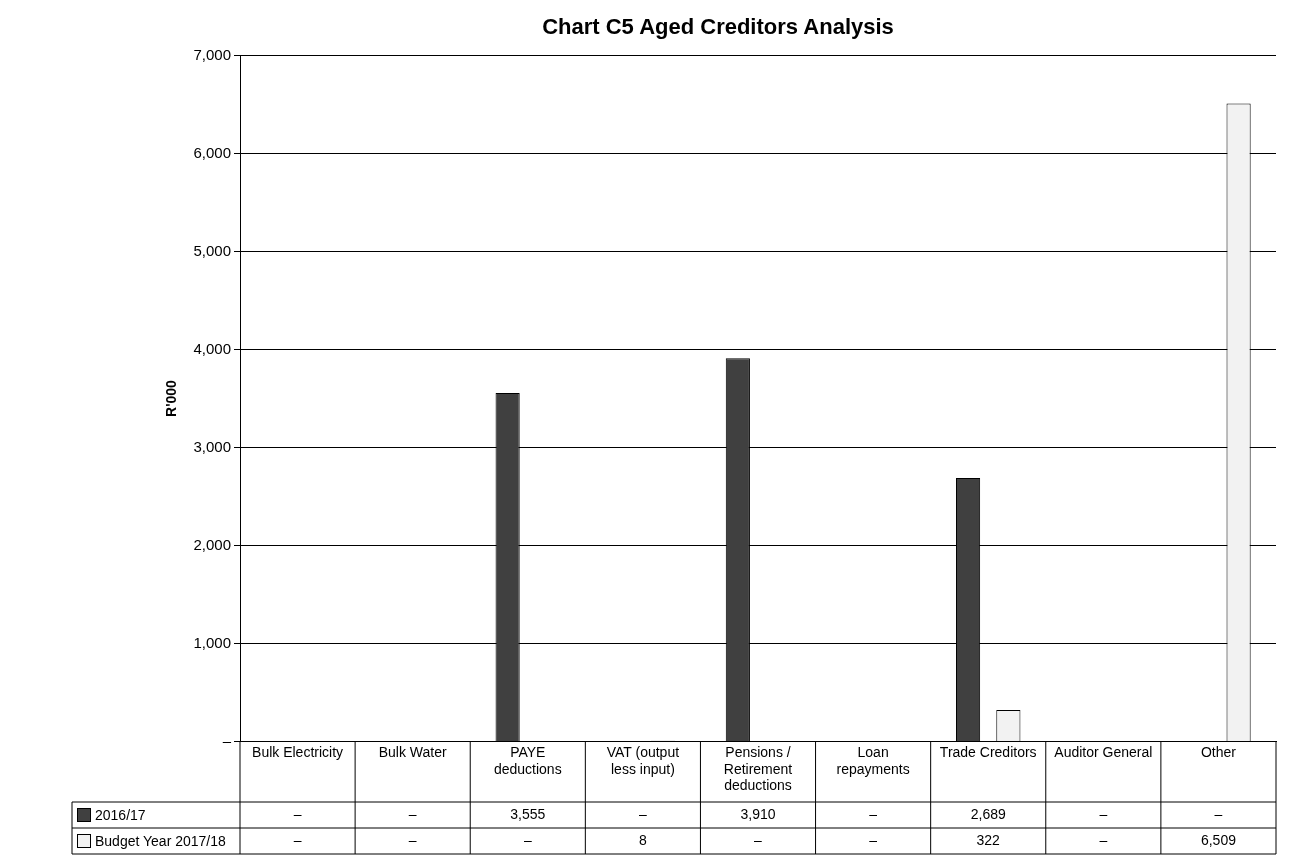 The width and height of the screenshot is (1296, 858). What do you see at coordinates (528, 813) in the screenshot?
I see `data-label: 3,555` at bounding box center [528, 813].